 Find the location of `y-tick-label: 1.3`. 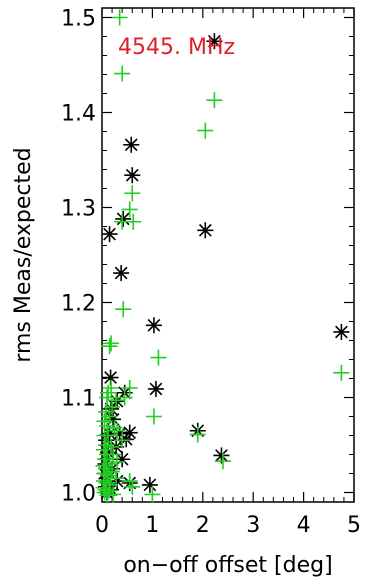

y-tick-label: 1.3 is located at coordinates (78, 209).